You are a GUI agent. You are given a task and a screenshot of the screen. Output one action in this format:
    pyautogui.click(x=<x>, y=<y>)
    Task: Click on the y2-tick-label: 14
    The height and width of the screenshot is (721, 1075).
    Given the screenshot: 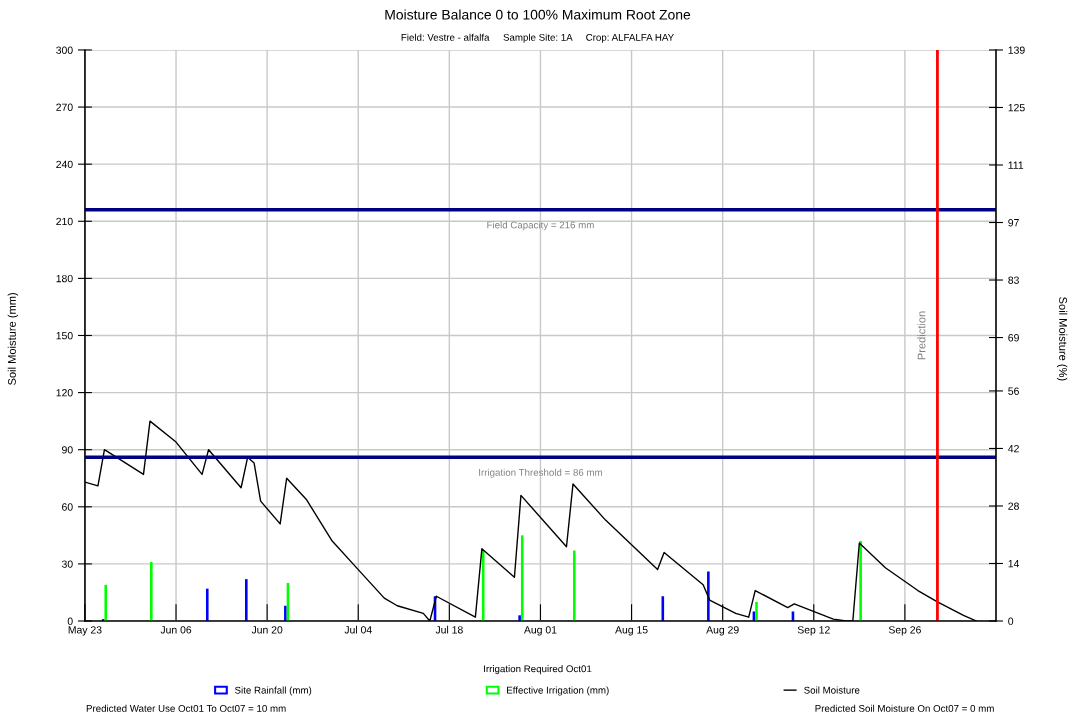 What is the action you would take?
    pyautogui.click(x=1014, y=564)
    